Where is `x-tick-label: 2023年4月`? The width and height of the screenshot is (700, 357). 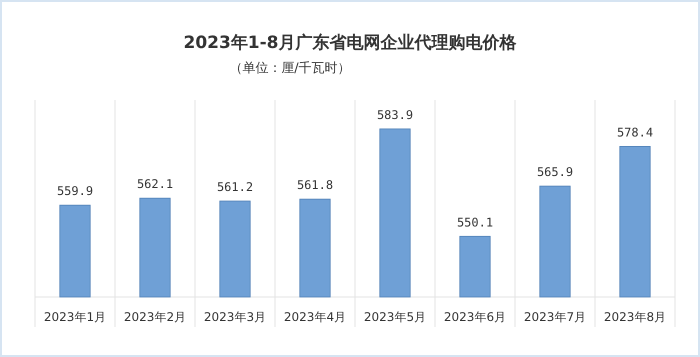
x-tick-label: 2023年4月 is located at coordinates (315, 317).